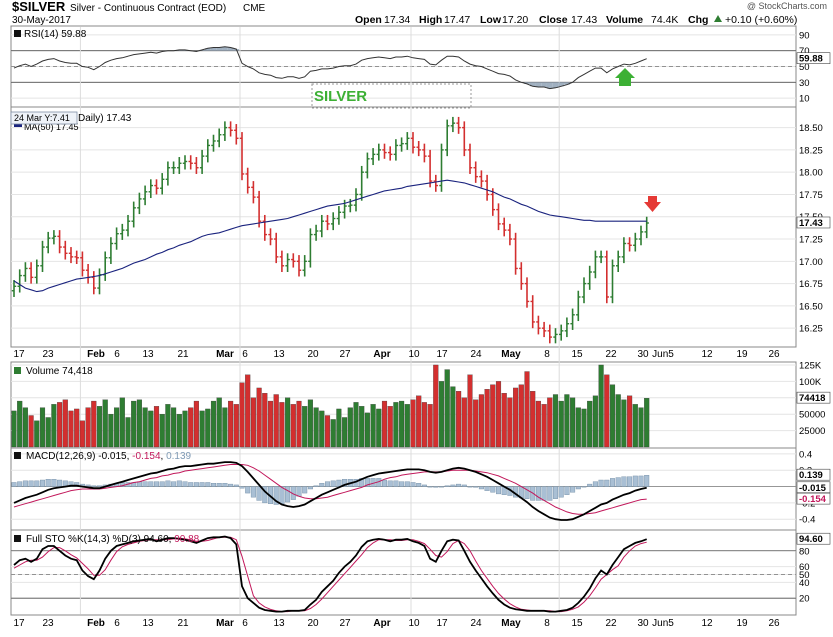 Image resolution: width=833 pixels, height=637 pixels. What do you see at coordinates (254, 8) in the screenshot?
I see `exchange-label: CME` at bounding box center [254, 8].